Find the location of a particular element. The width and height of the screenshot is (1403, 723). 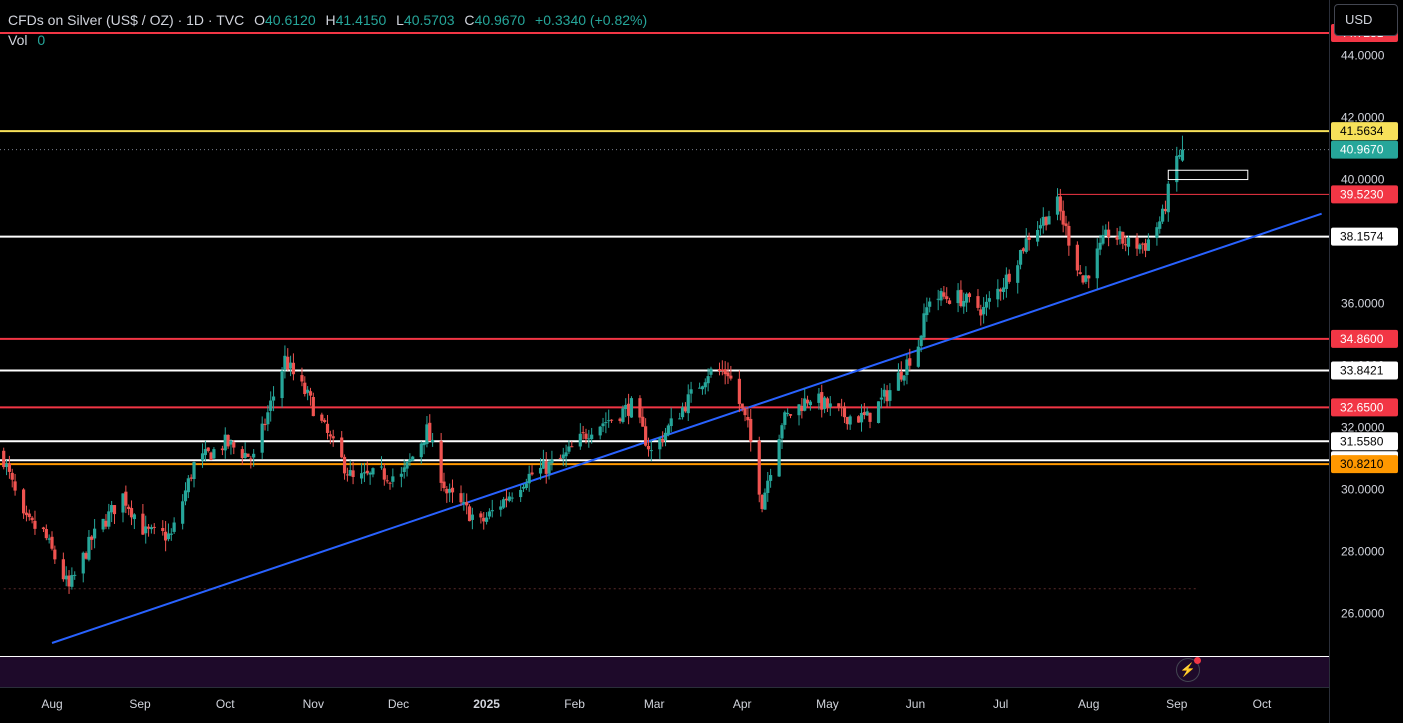

low-label: L is located at coordinates (400, 20).